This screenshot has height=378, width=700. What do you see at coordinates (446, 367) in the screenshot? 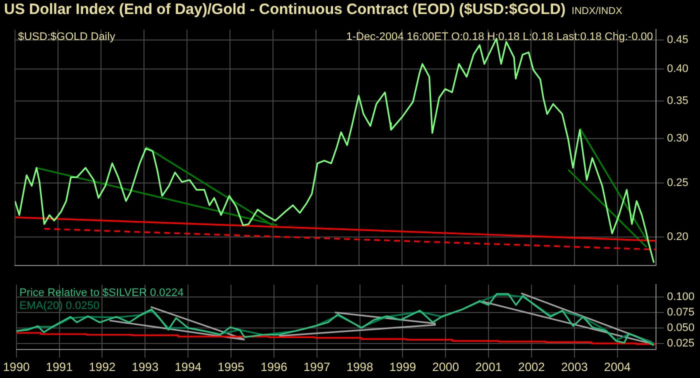
I see `x-tick-label: 2000` at bounding box center [446, 367].